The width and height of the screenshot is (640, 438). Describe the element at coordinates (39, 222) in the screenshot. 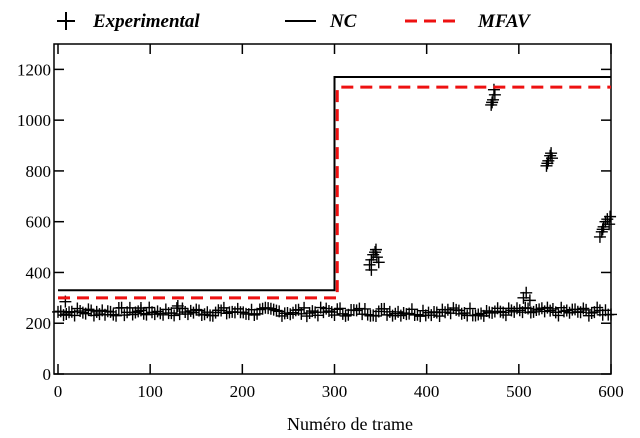

I see `y-tick-label: 600` at that location.